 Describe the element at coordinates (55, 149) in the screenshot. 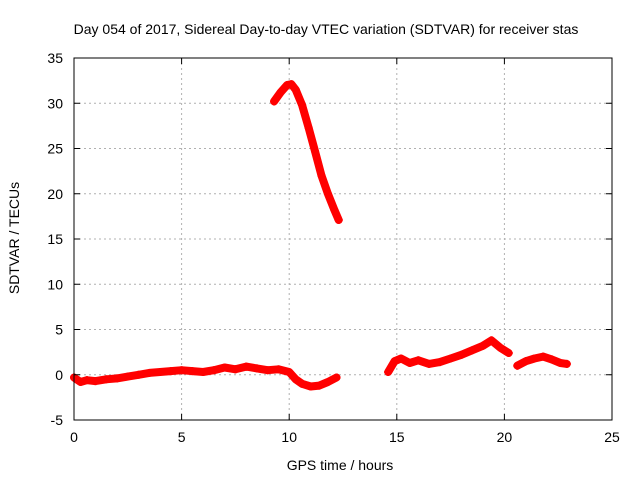

I see `y-tick-label: 25` at that location.